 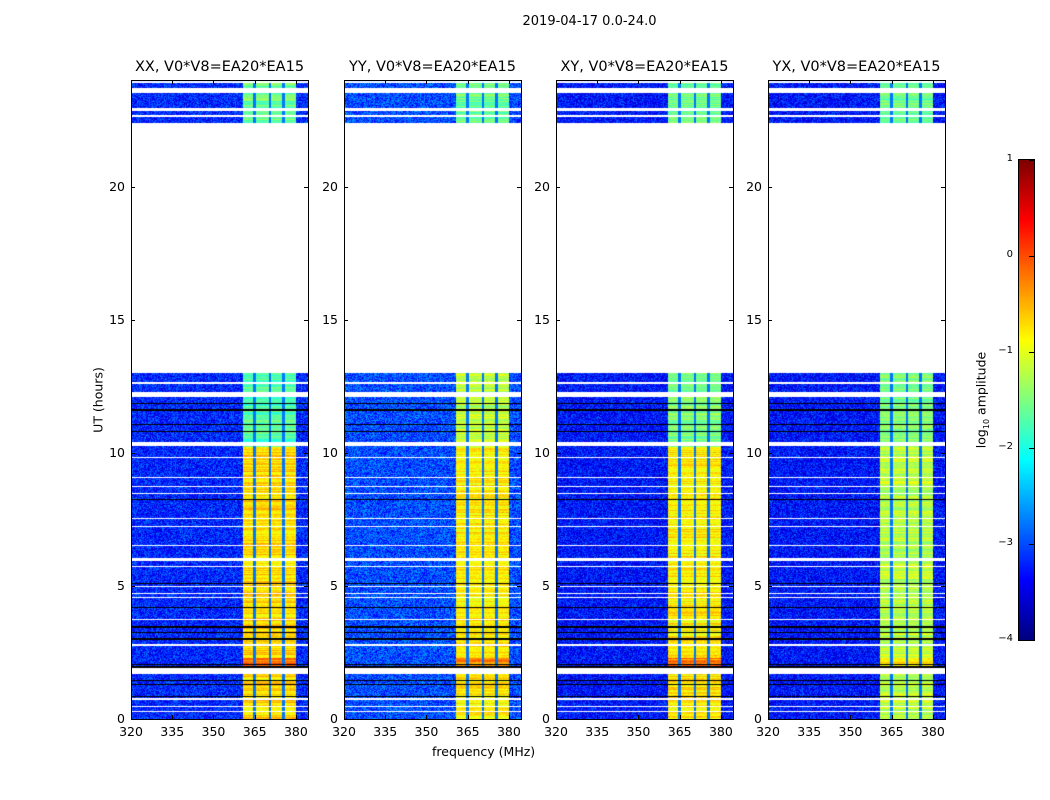 What do you see at coordinates (982, 400) in the screenshot?
I see `colorbar-label: log10 amplitude` at bounding box center [982, 400].